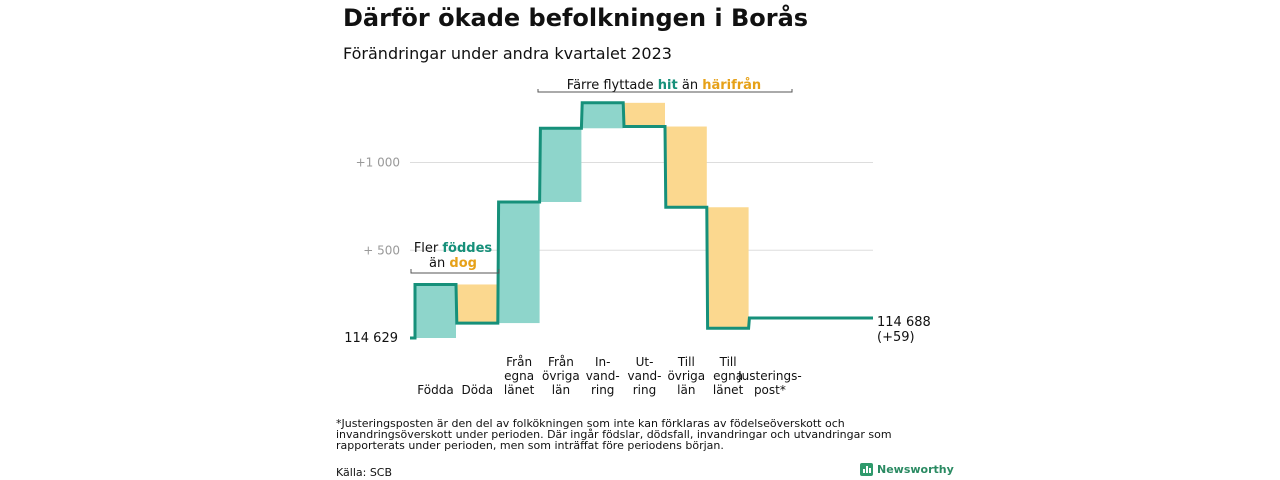 This screenshot has width=1280, height=480. Describe the element at coordinates (915, 469) in the screenshot. I see `logo-text: Newsworthy` at that location.